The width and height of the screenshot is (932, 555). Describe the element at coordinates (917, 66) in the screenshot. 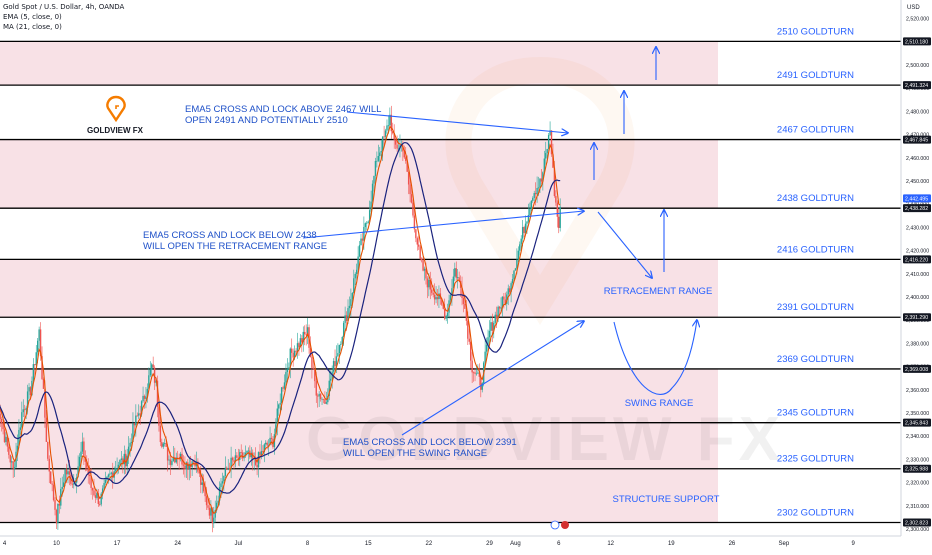

I see `price-tick: 2,500.000` at that location.